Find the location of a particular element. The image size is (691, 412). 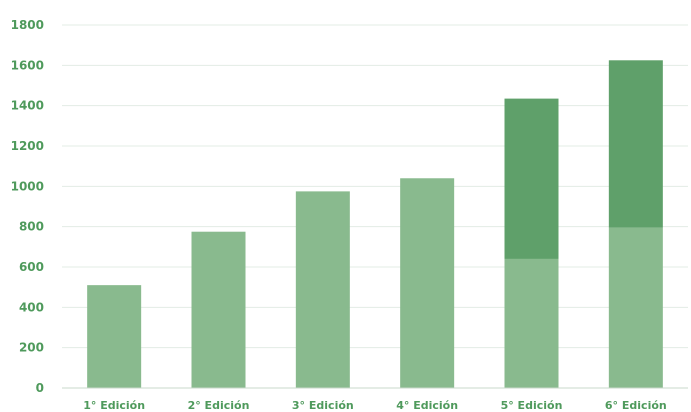

x-category-label: 6° Edición is located at coordinates (636, 405).